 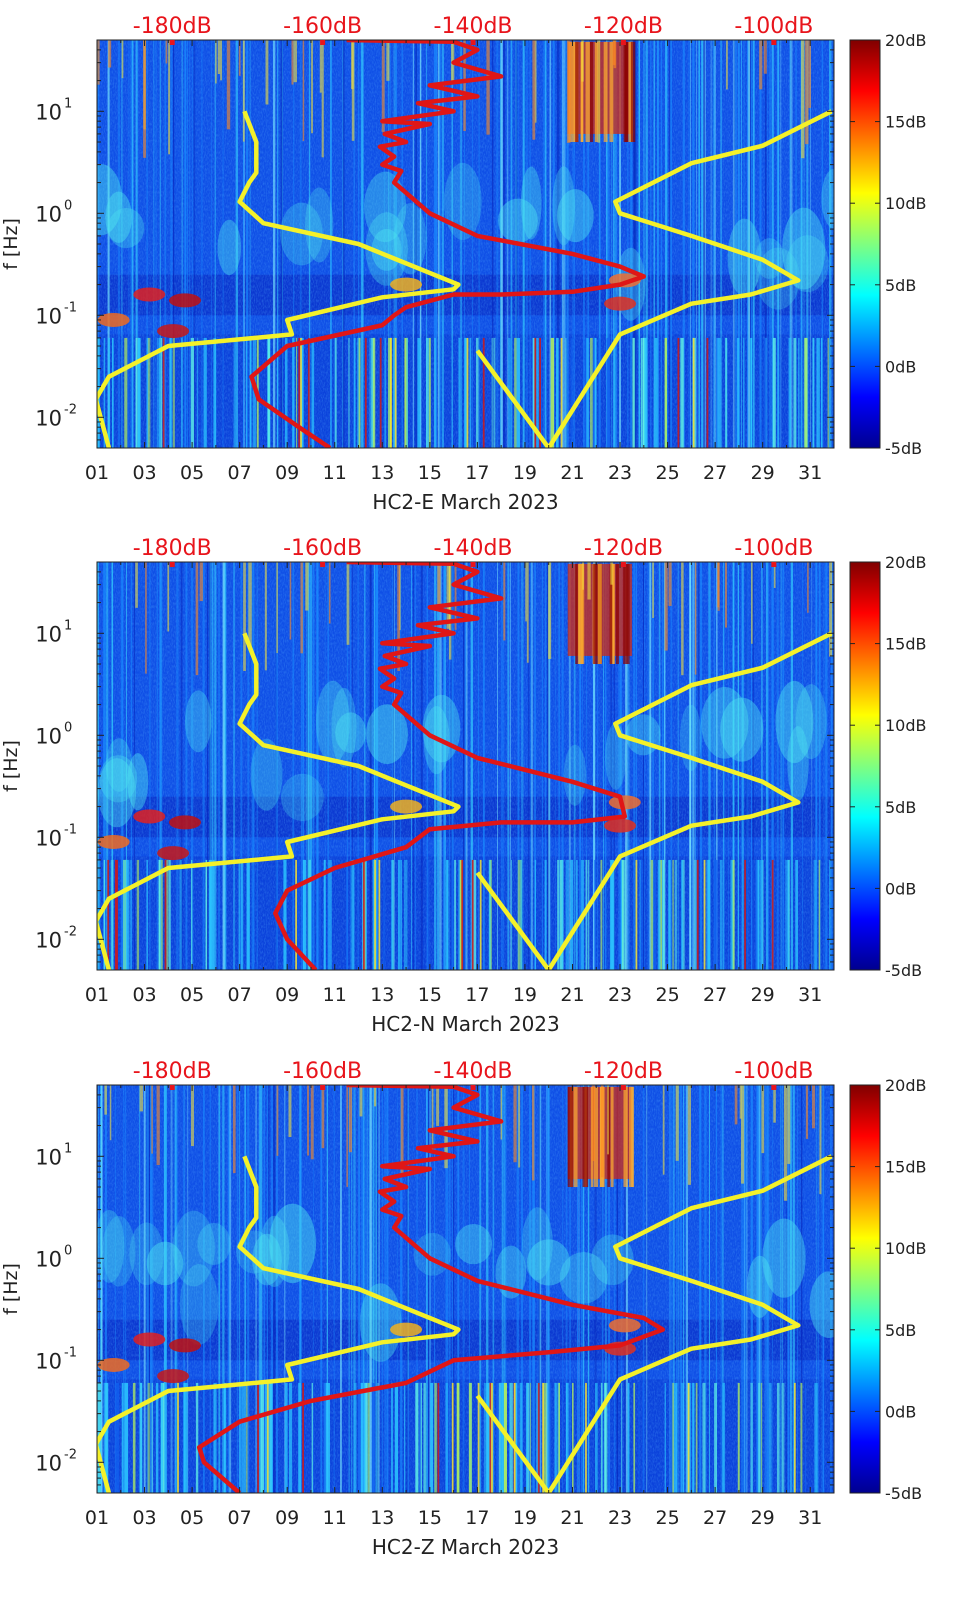 What do you see at coordinates (48, 214) in the screenshot?
I see `y-tick-label: 10` at bounding box center [48, 214].